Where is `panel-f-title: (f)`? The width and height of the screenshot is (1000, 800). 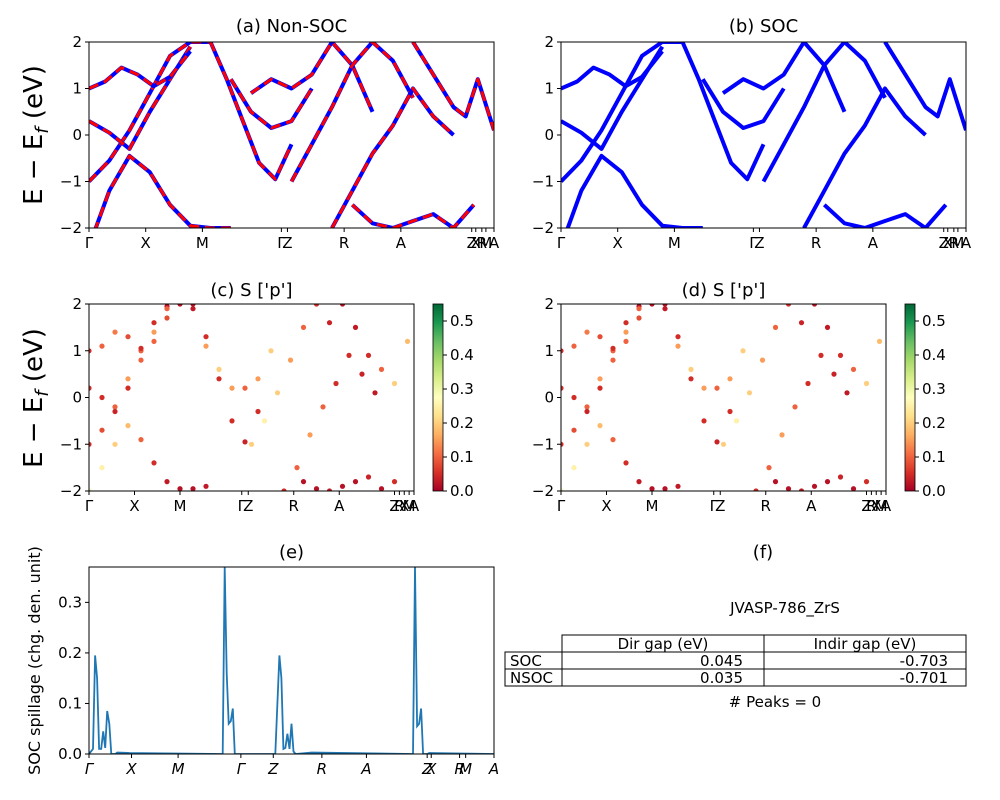 panel-f-title: (f) is located at coordinates (763, 552).